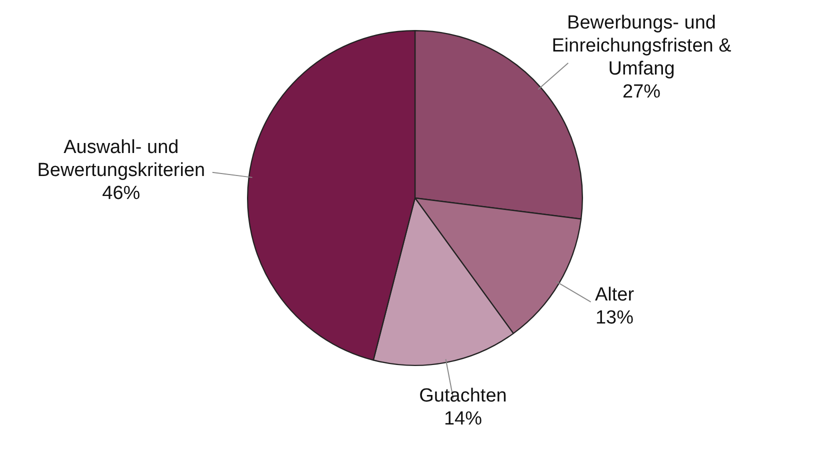 This screenshot has height=462, width=814. Describe the element at coordinates (614, 295) in the screenshot. I see `slice-label: Alter` at that location.